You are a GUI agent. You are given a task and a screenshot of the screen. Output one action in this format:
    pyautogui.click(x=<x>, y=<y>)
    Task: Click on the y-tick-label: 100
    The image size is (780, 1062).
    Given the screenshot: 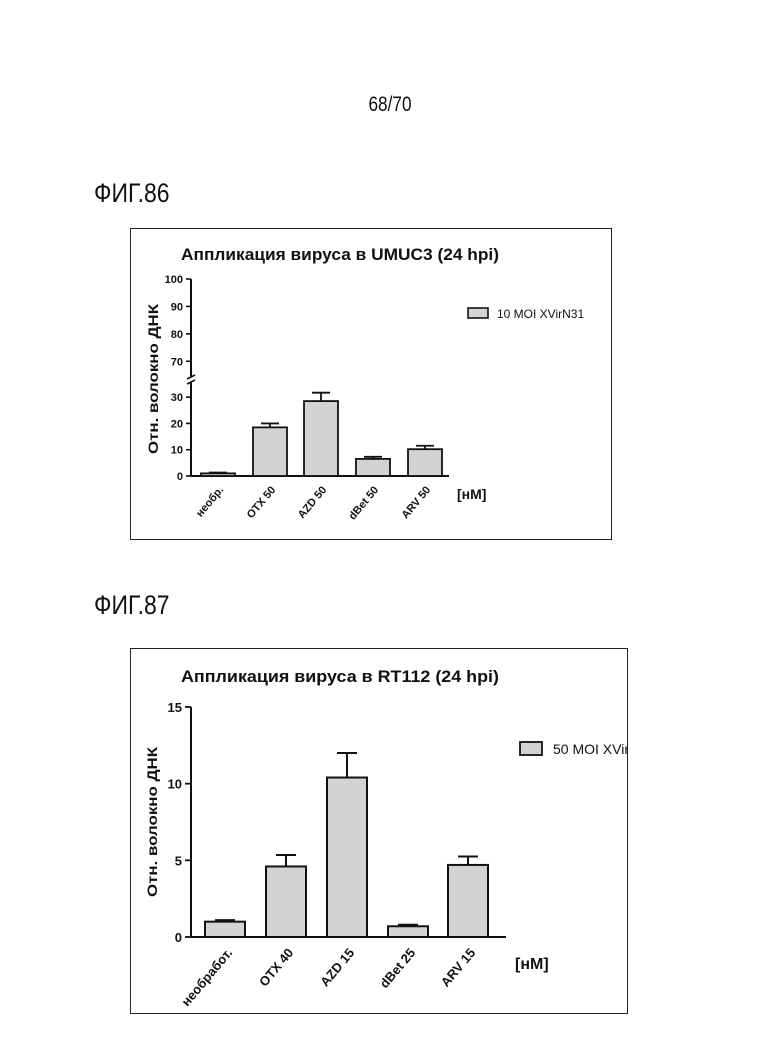 What is the action you would take?
    pyautogui.click(x=174, y=280)
    